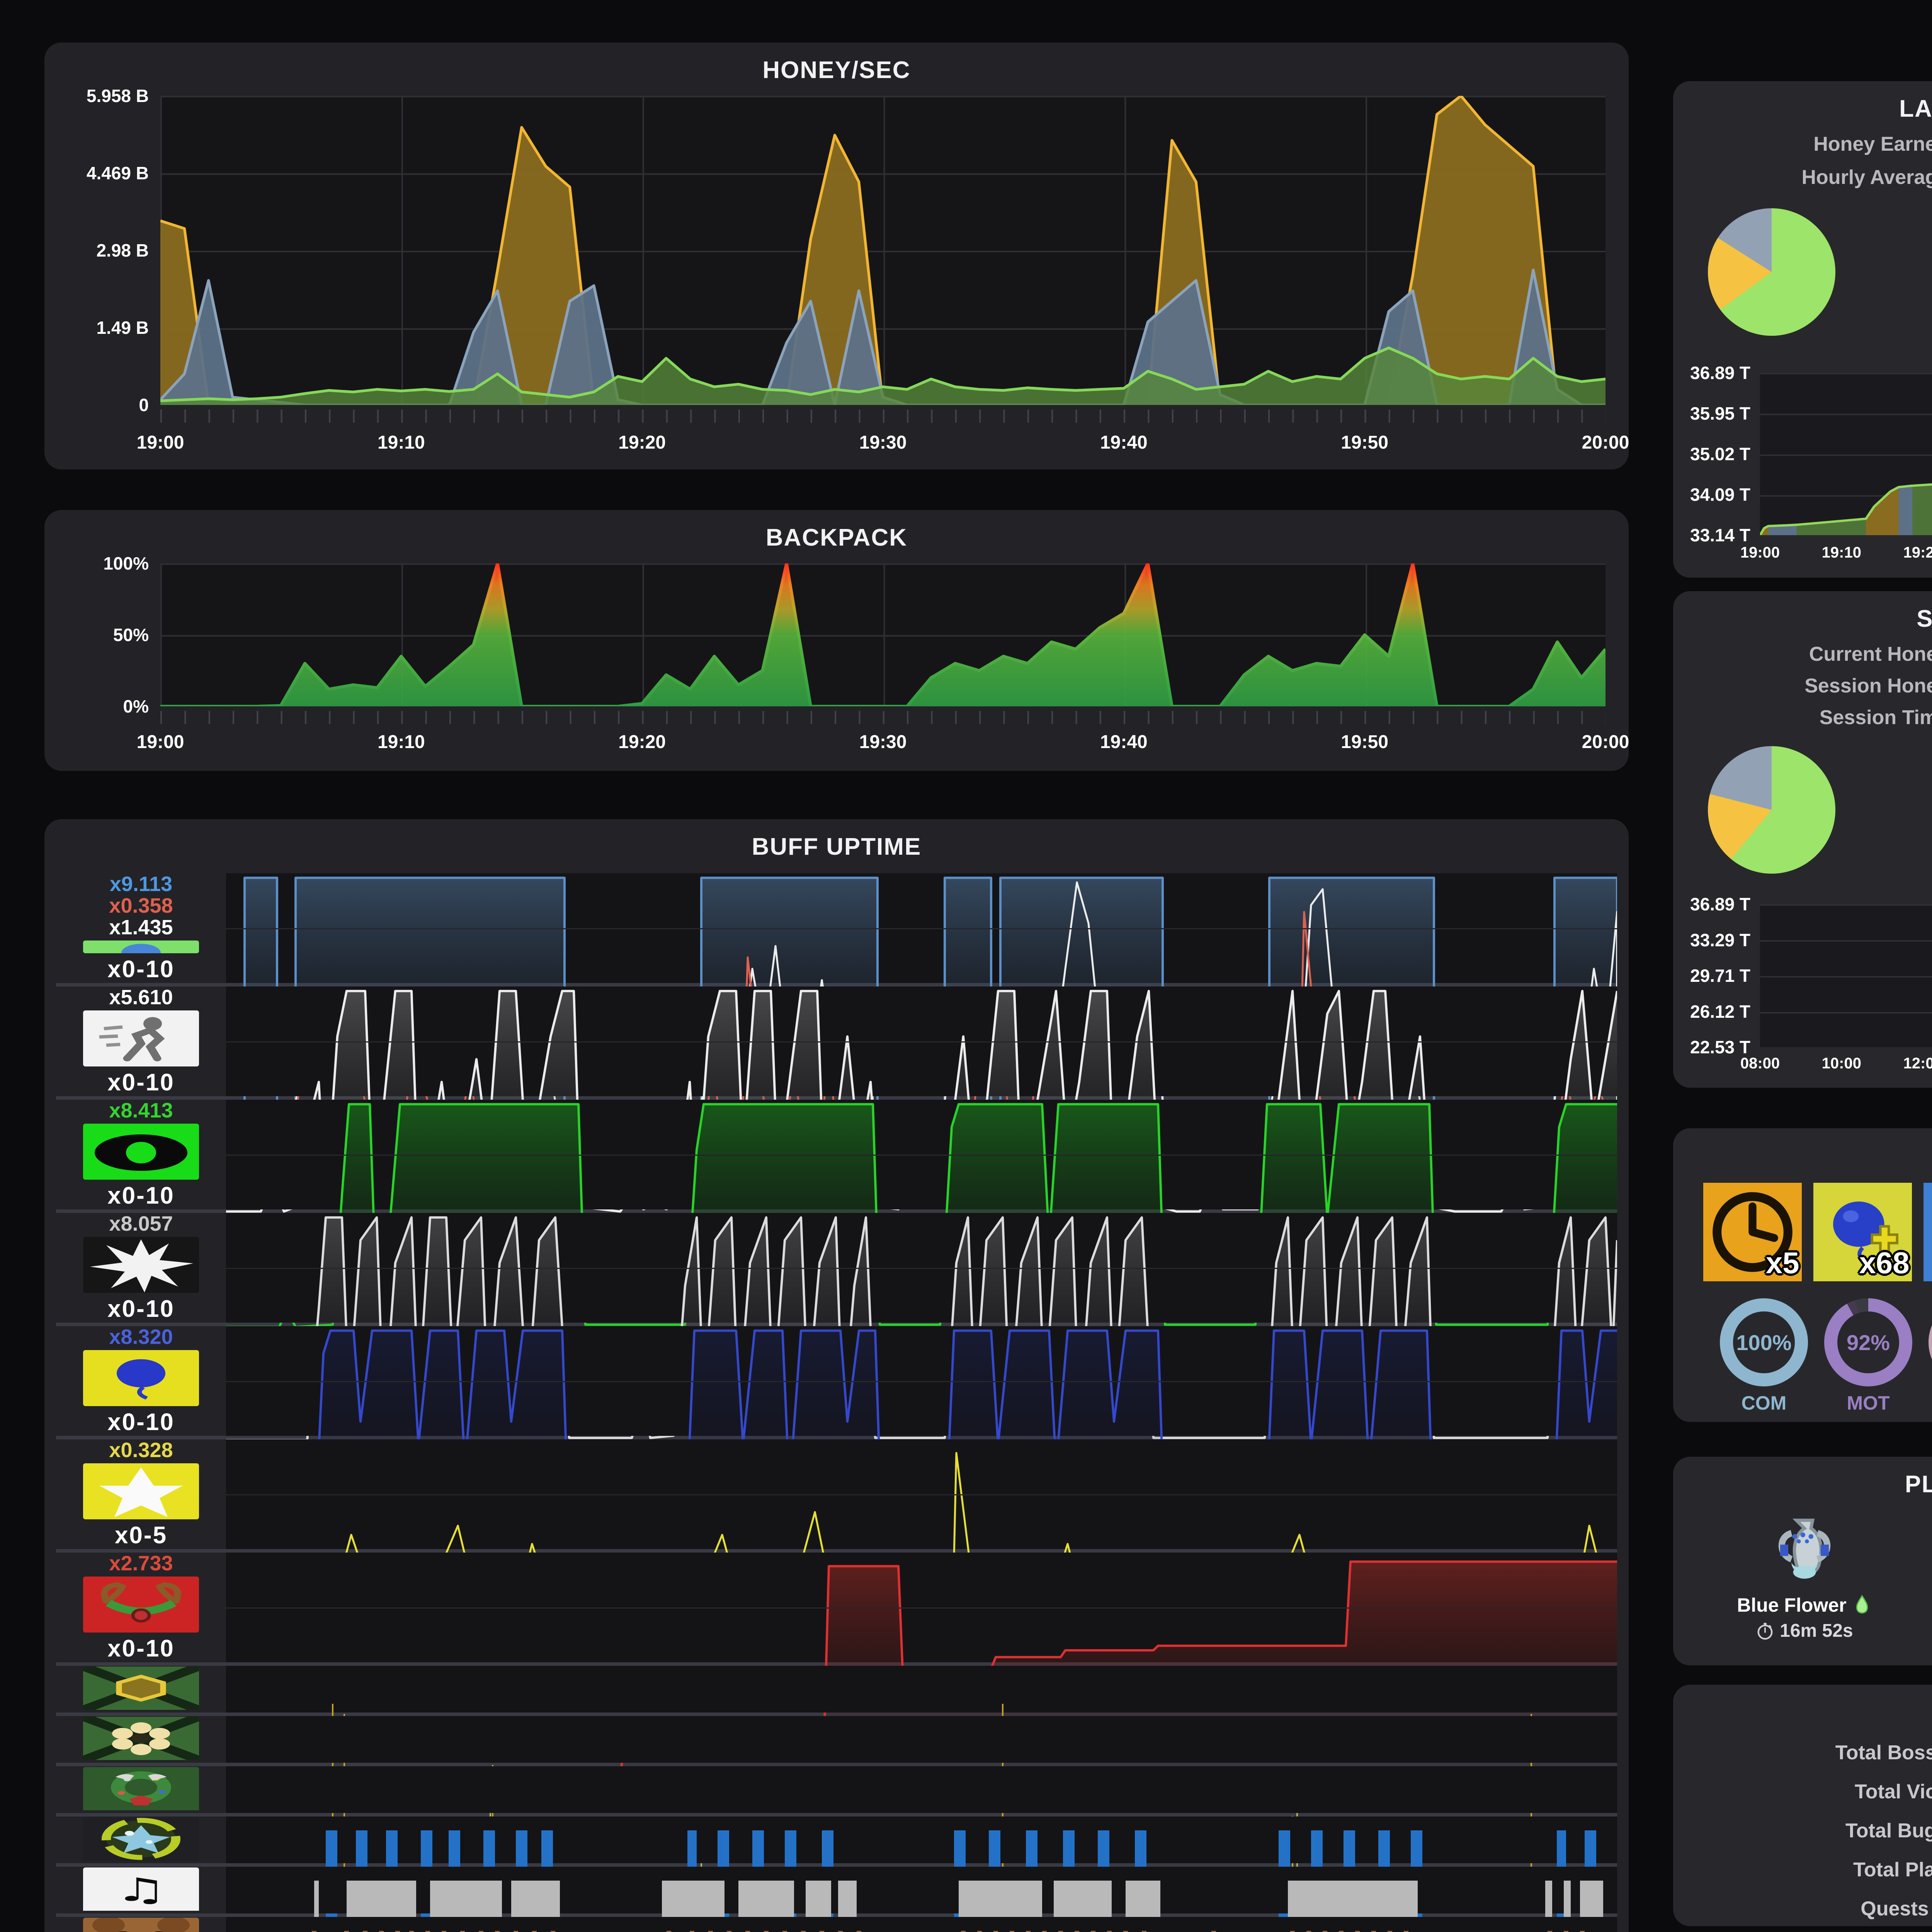 This screenshot has height=1932, width=1932. I want to click on backpack-minor-ticks, so click(883, 717).